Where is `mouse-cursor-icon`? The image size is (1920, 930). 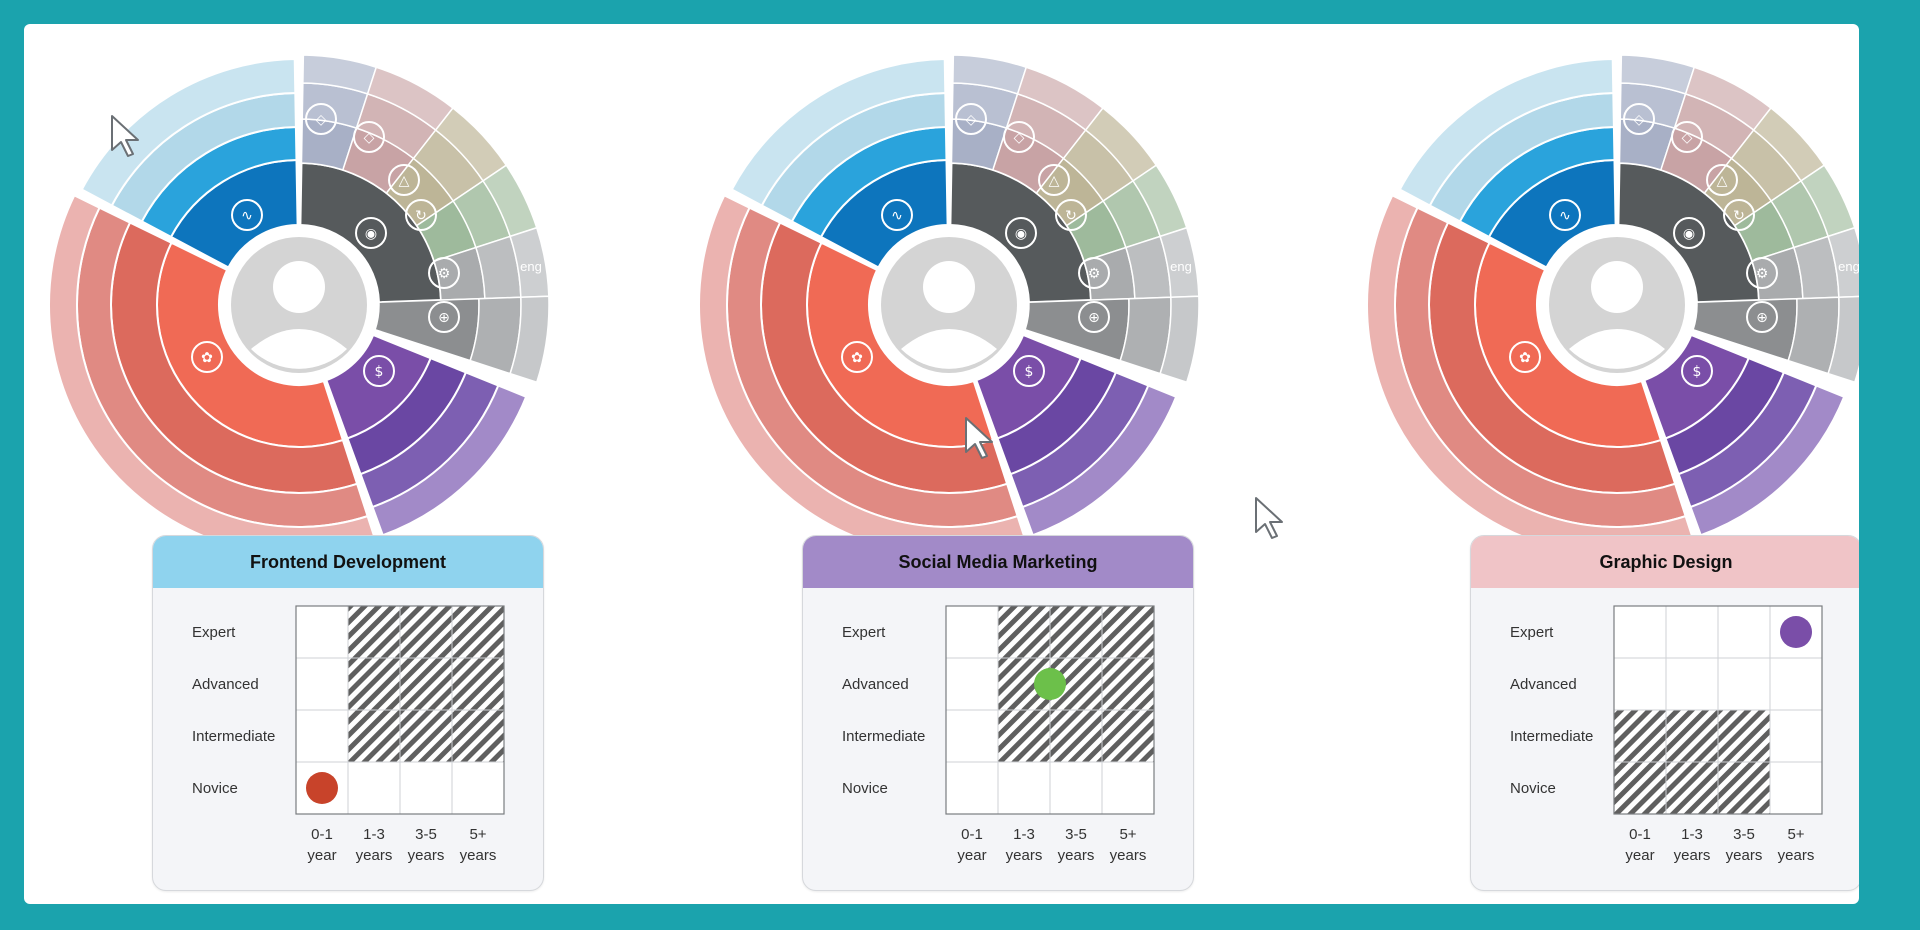
mouse-cursor-icon is located at coordinates (1269, 518).